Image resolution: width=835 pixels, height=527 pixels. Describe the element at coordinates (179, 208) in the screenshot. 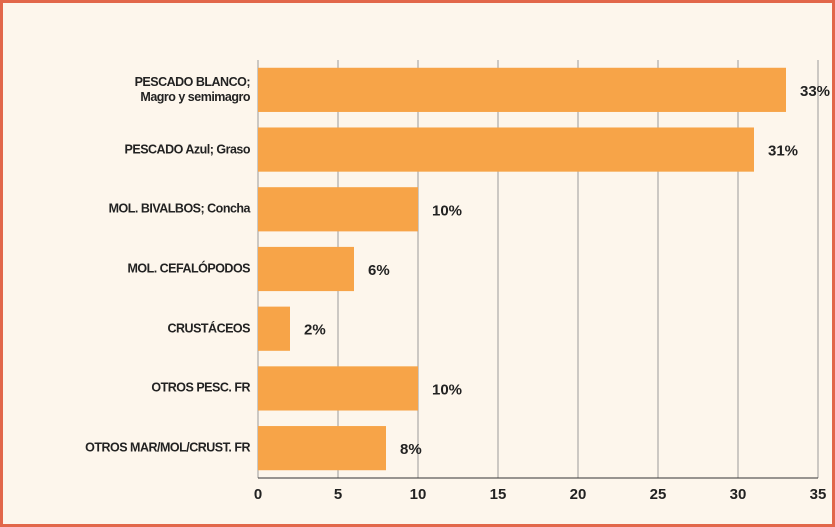

I see `category-label: MOL. BIVALBOS; Concha` at that location.